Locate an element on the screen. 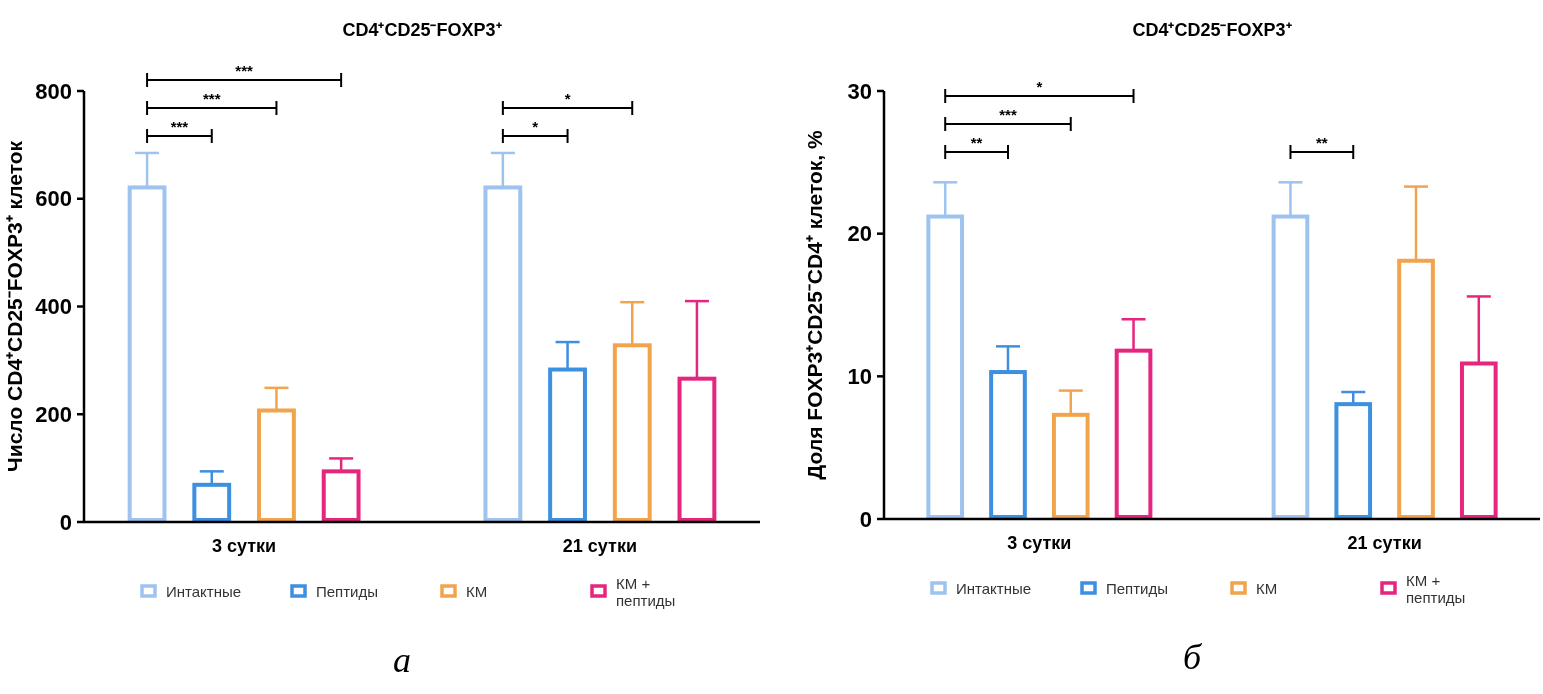 The width and height of the screenshot is (1543, 694). y-axis-title: Число CD4⁺CD25⁻FOXP3⁺ клеток is located at coordinates (14, 306).